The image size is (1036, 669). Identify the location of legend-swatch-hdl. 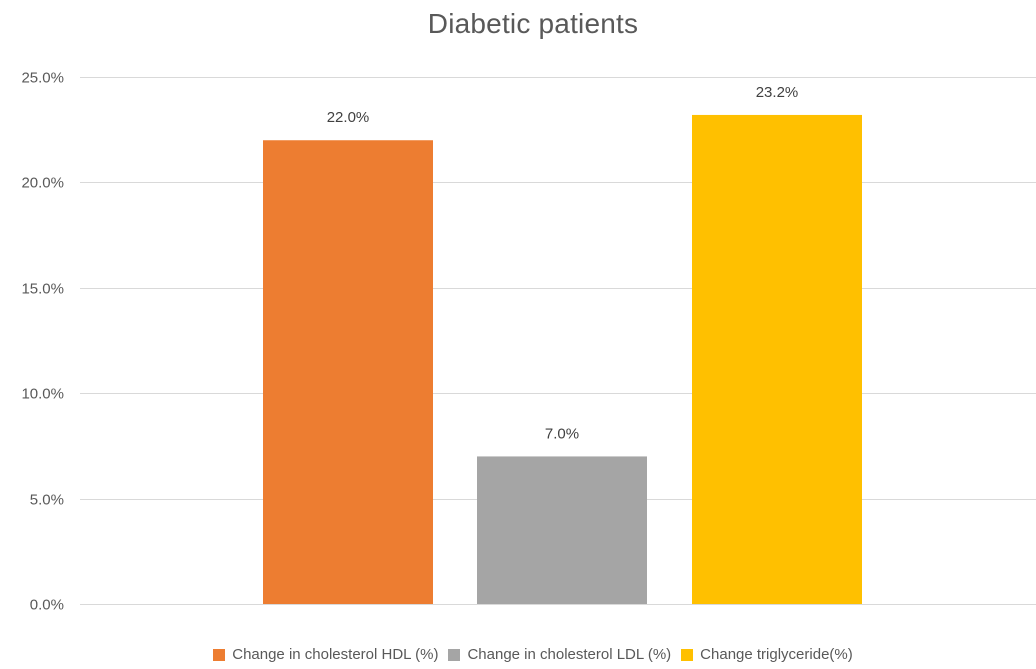
(219, 654).